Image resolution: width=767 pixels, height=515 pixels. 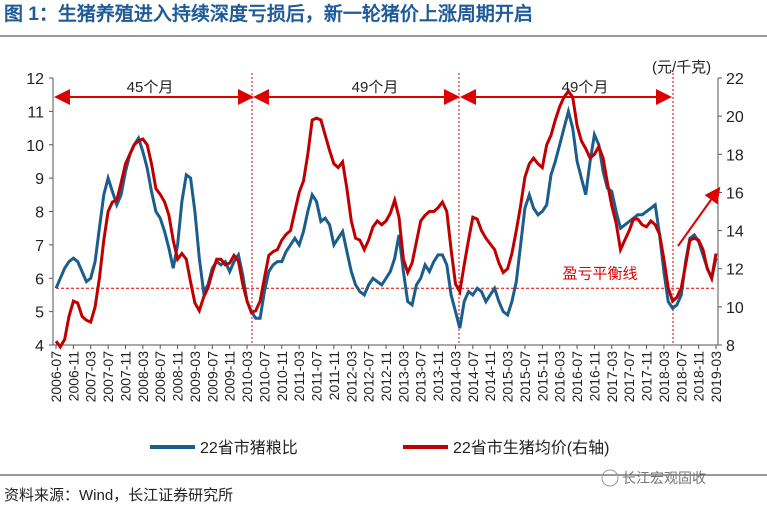 I want to click on x-tick-label: 2007-03, so click(x=91, y=377).